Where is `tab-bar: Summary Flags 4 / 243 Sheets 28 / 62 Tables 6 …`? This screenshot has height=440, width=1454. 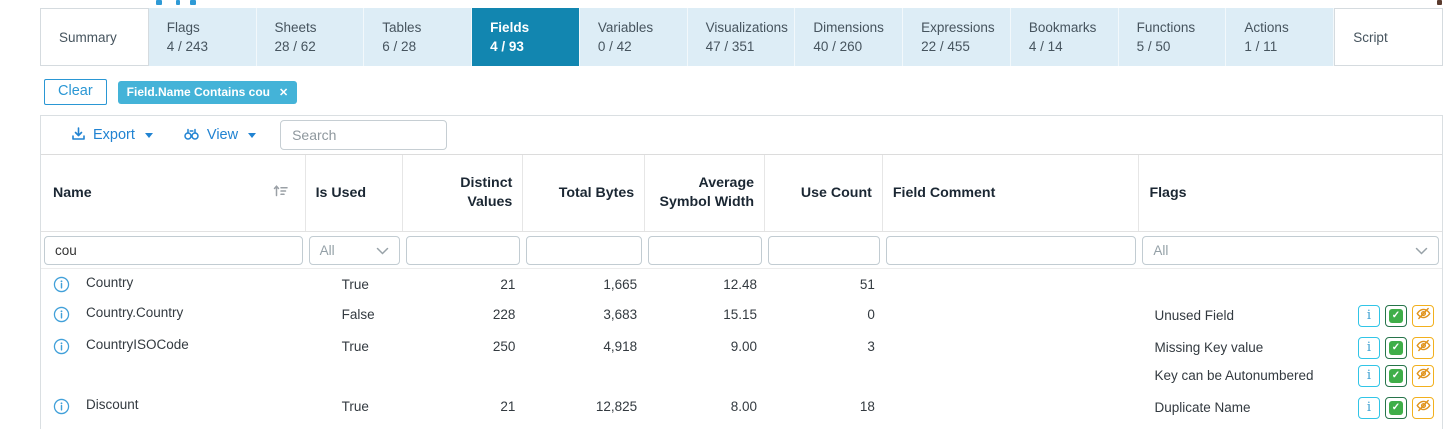 tab-bar: Summary Flags 4 / 243 Sheets 28 / 62 Tables 6 … is located at coordinates (741, 37).